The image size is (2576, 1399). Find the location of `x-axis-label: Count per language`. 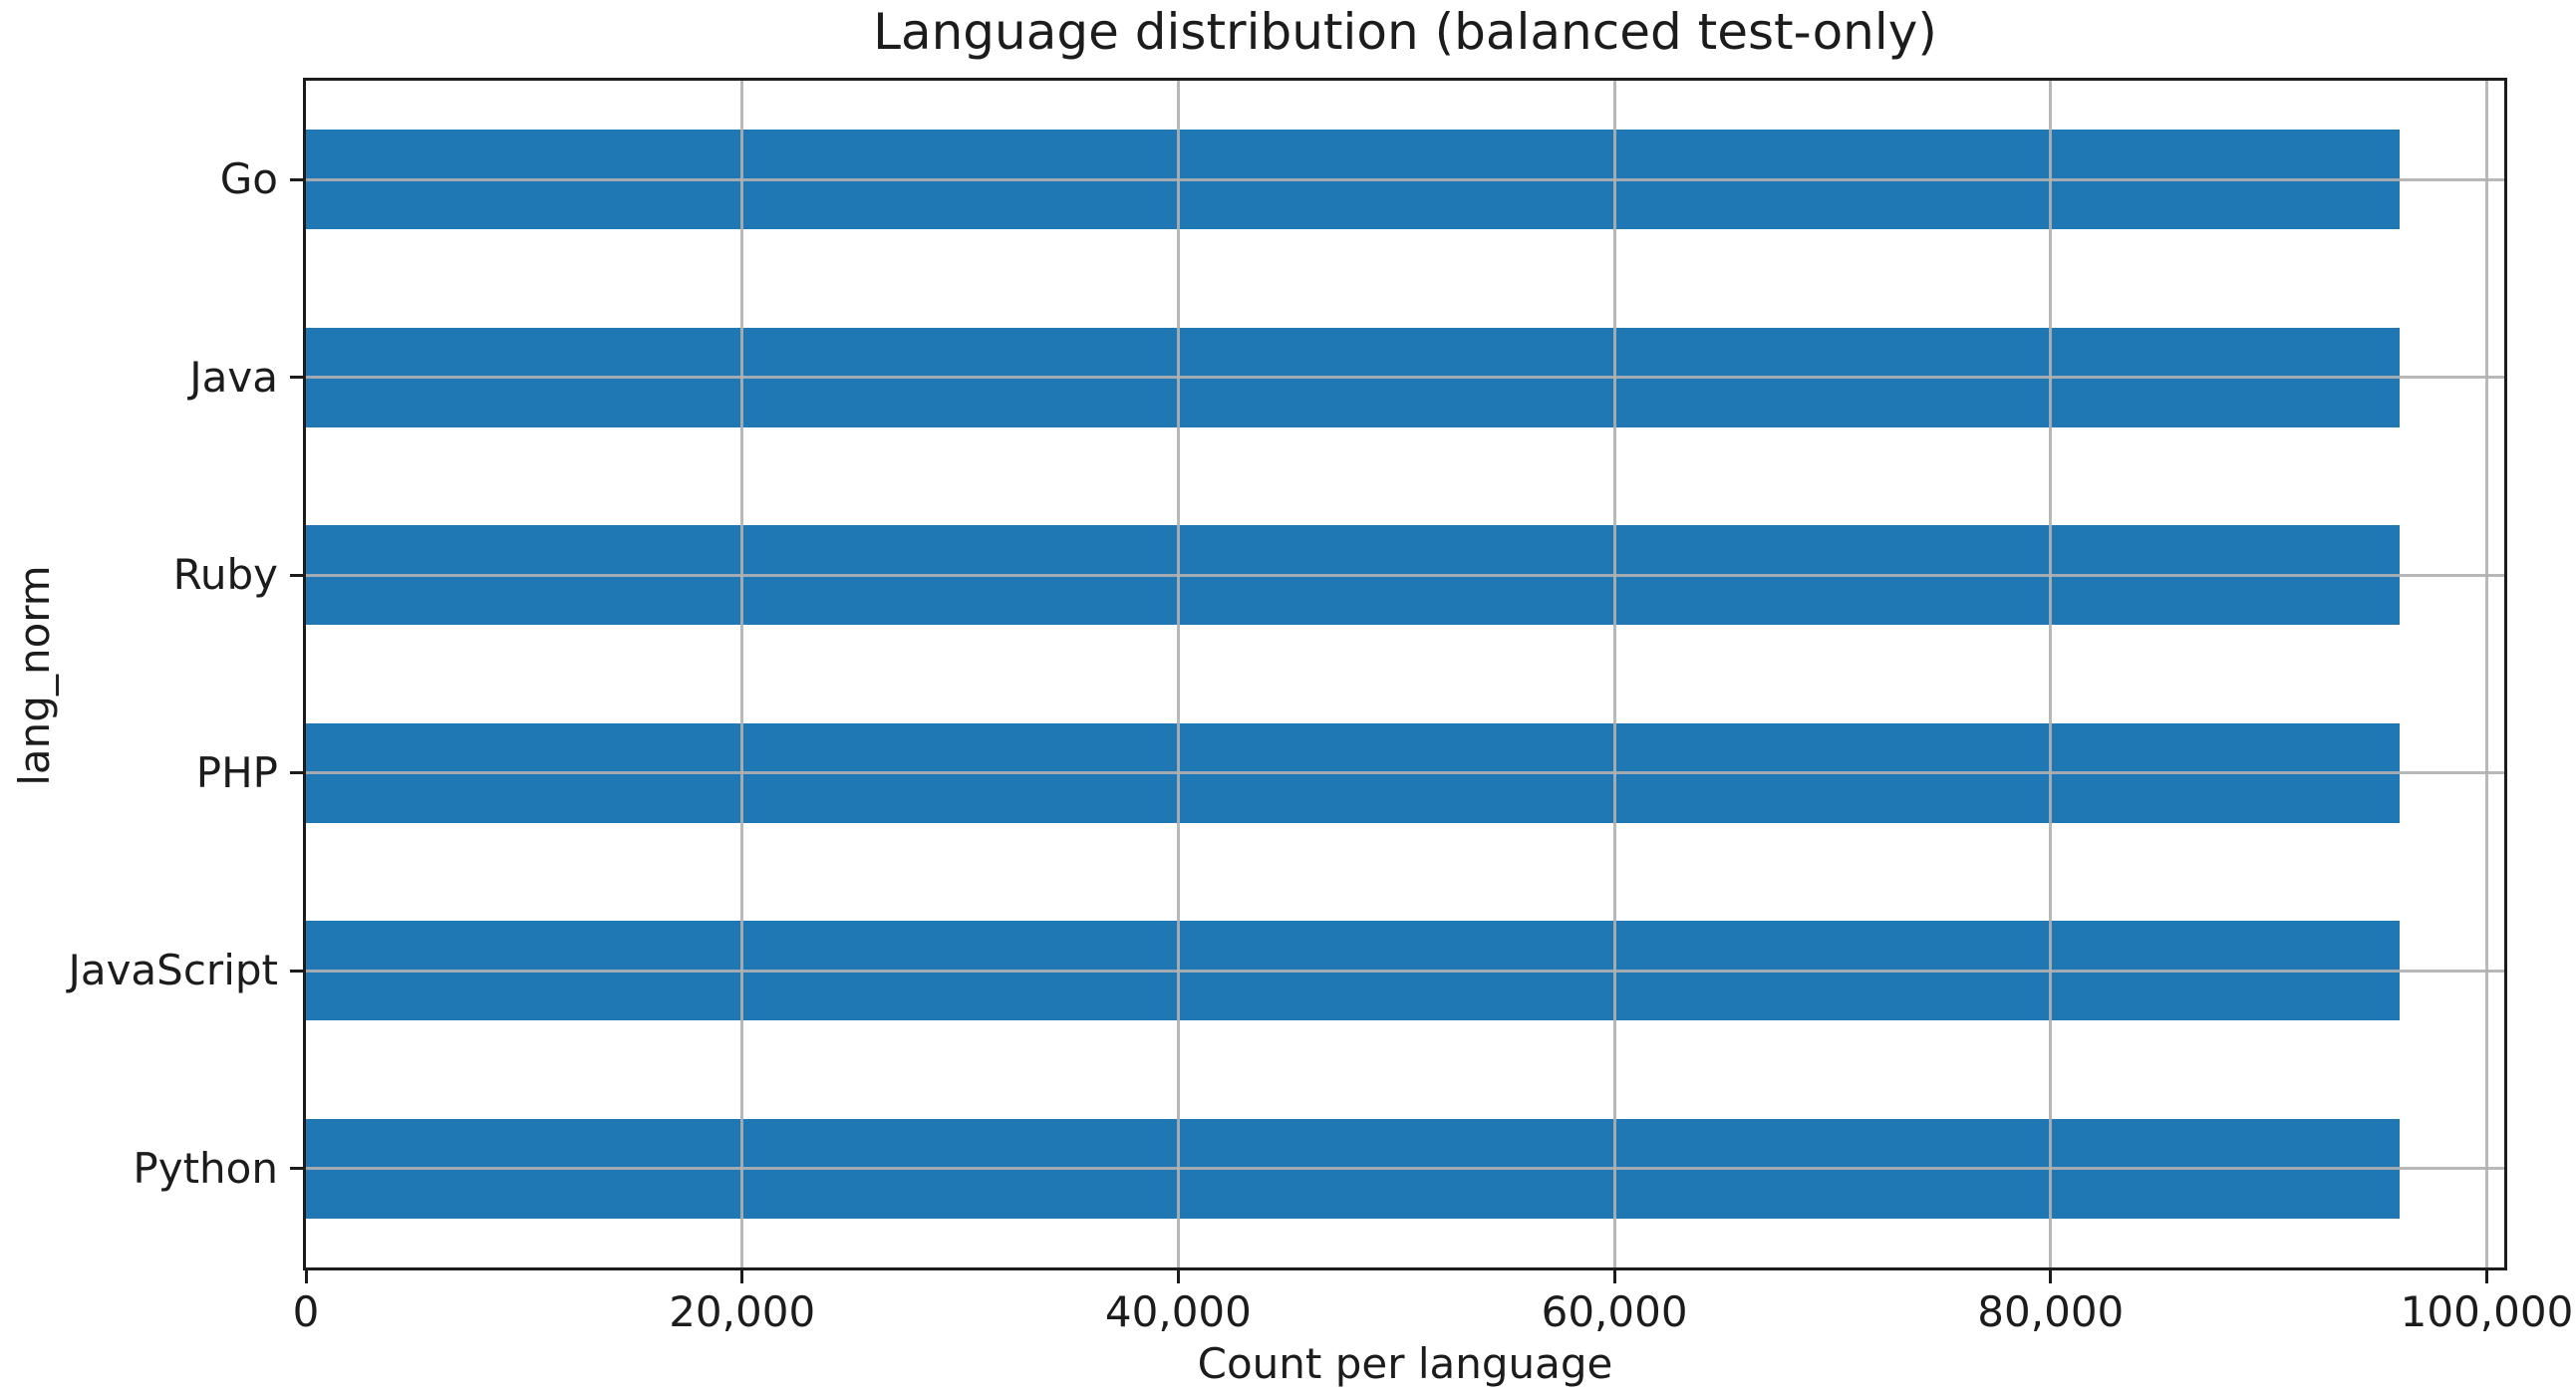

x-axis-label: Count per language is located at coordinates (1405, 1363).